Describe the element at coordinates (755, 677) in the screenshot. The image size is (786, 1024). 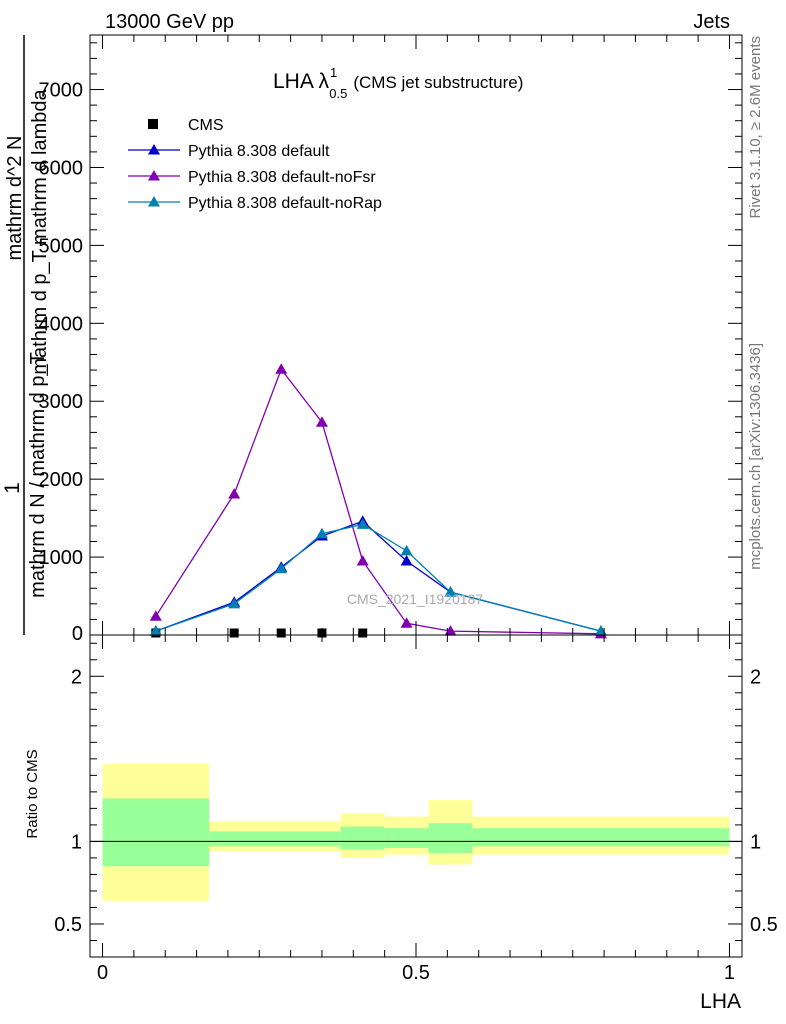
I see `ratio-y-tick-label-right: 2` at that location.